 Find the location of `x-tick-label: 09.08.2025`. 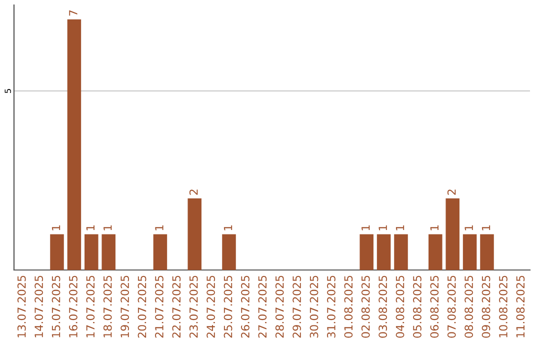

x-tick-label: 09.08.2025 is located at coordinates (486, 307).